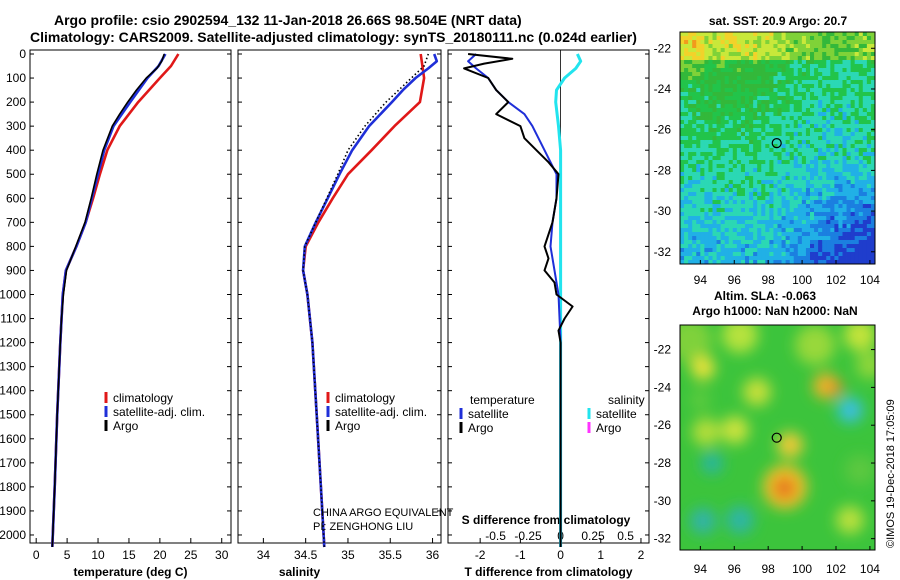  Describe the element at coordinates (593, 536) in the screenshot. I see `s-tick-label: 0.25` at that location.